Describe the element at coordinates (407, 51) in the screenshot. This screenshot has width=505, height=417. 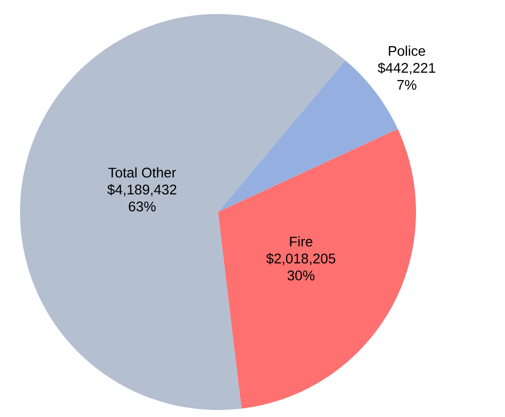
I see `slice-label: Police` at that location.